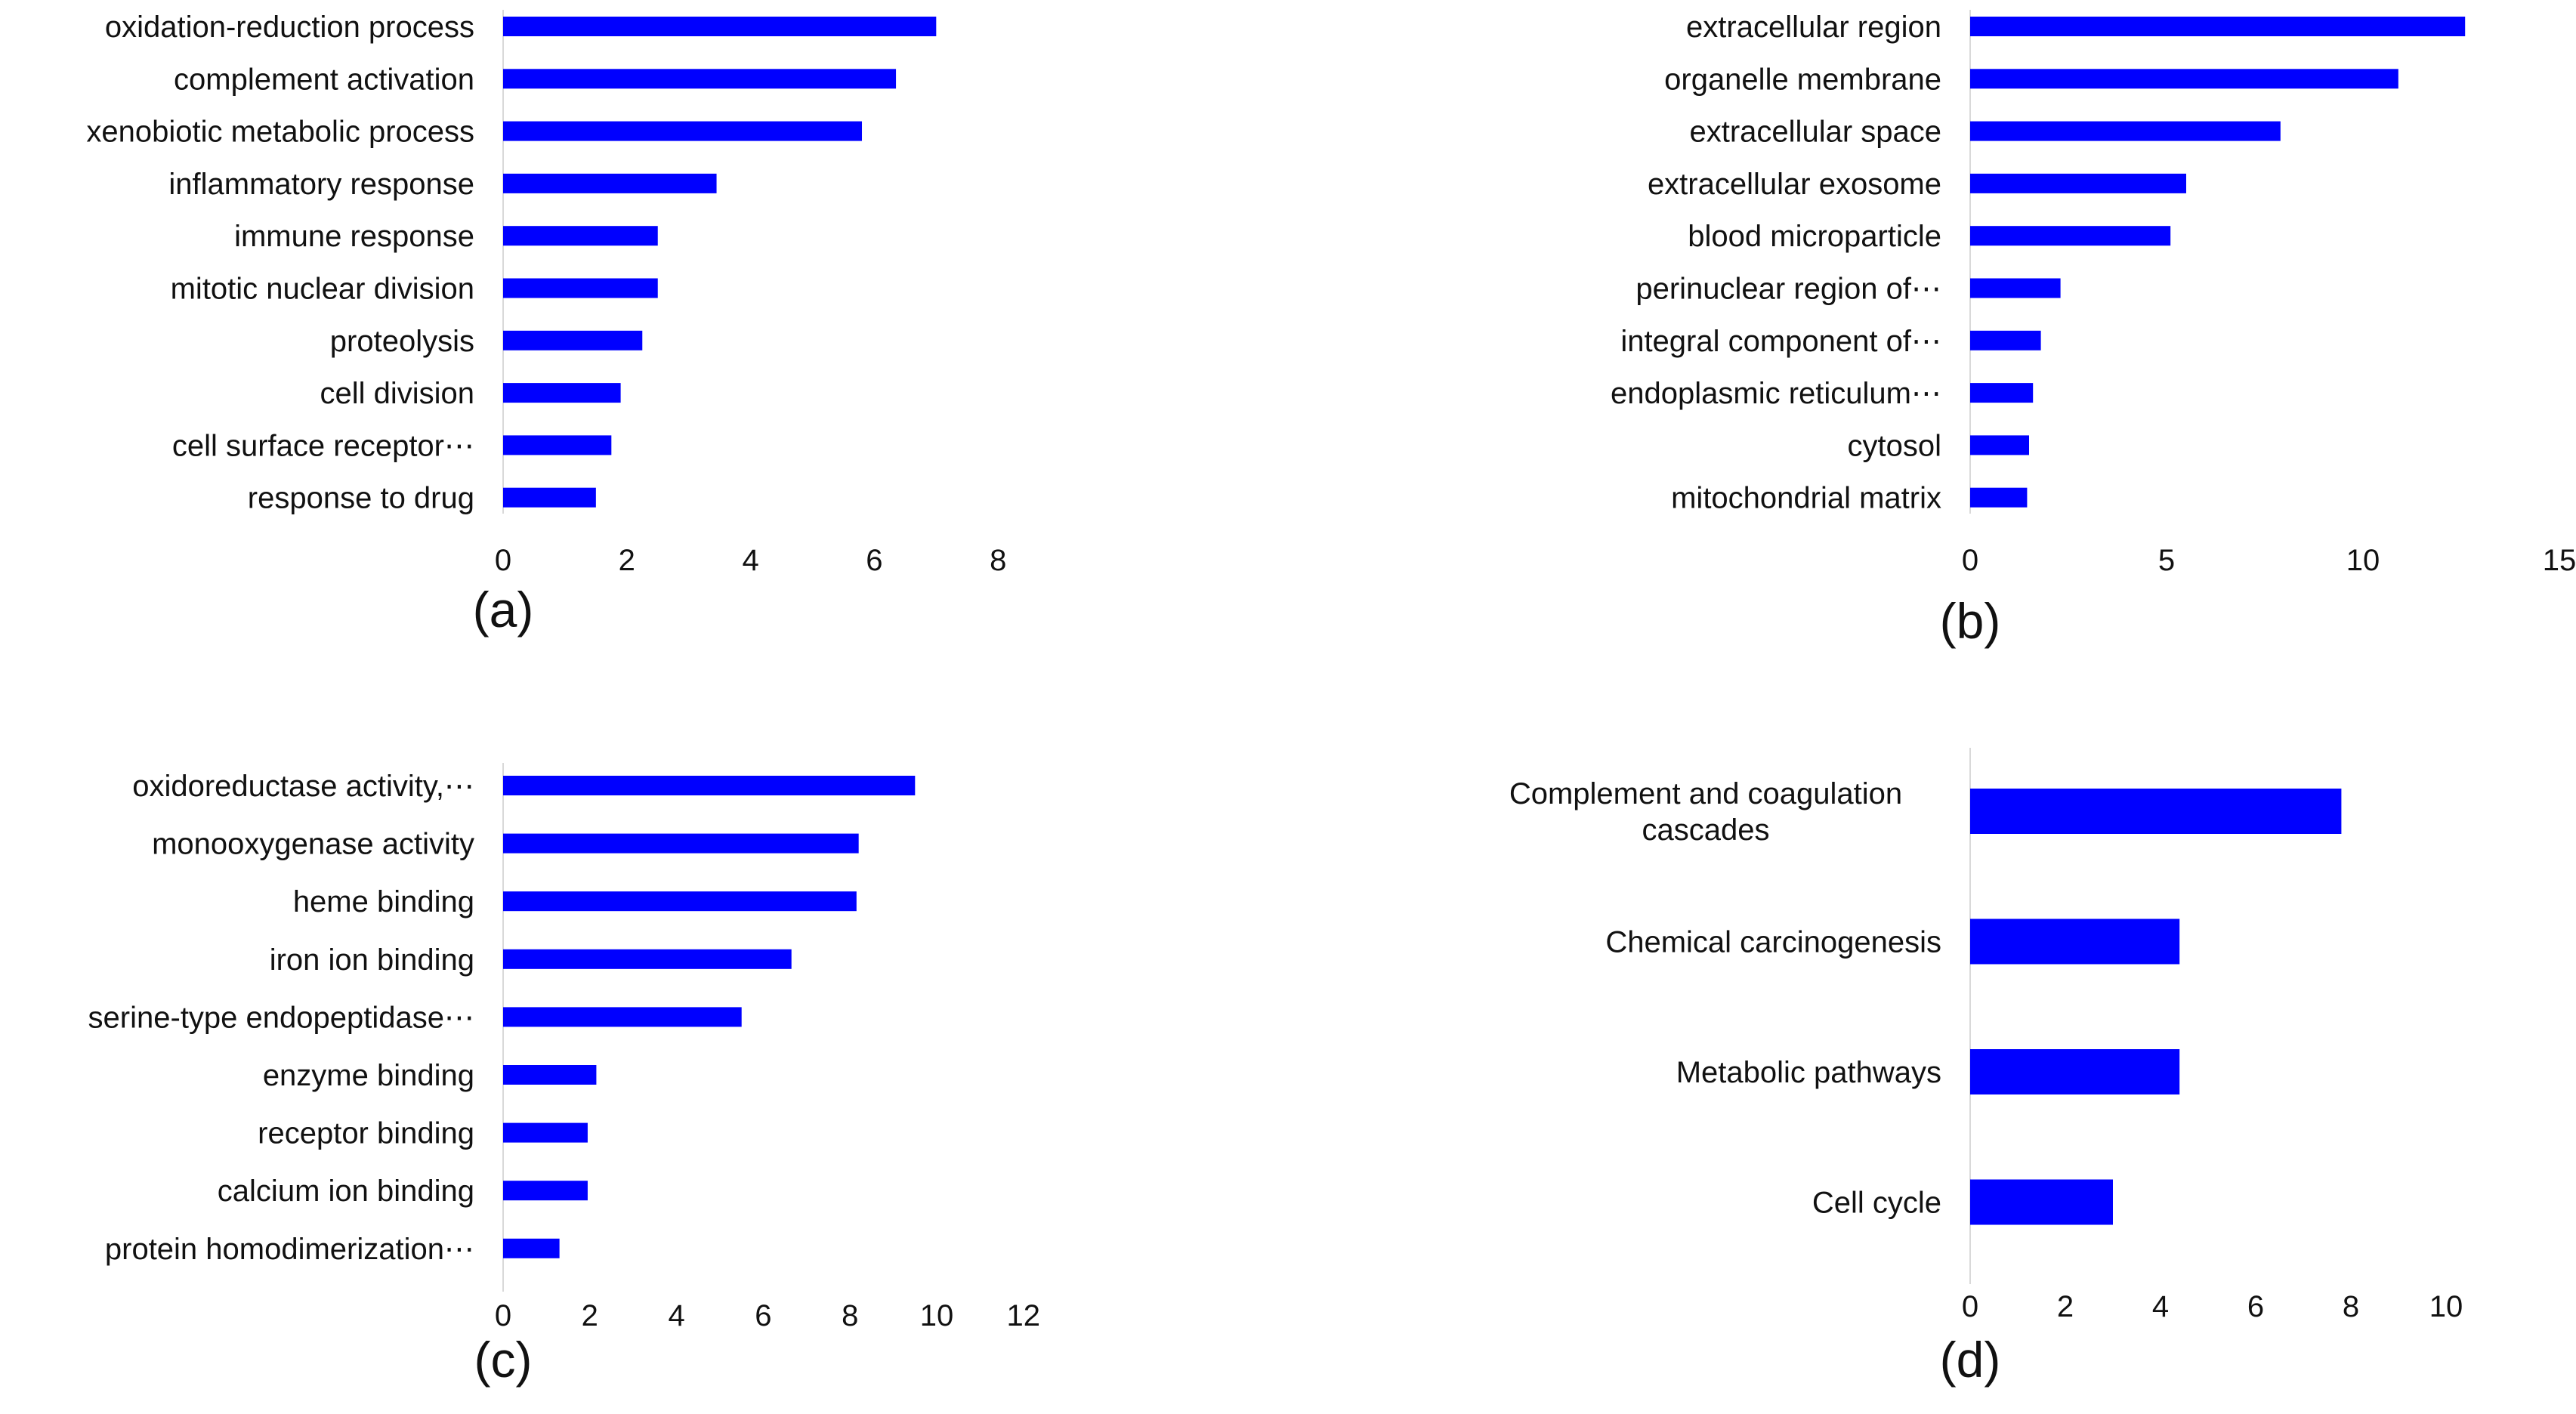  I want to click on category-label: monooxygenase activity, so click(313, 844).